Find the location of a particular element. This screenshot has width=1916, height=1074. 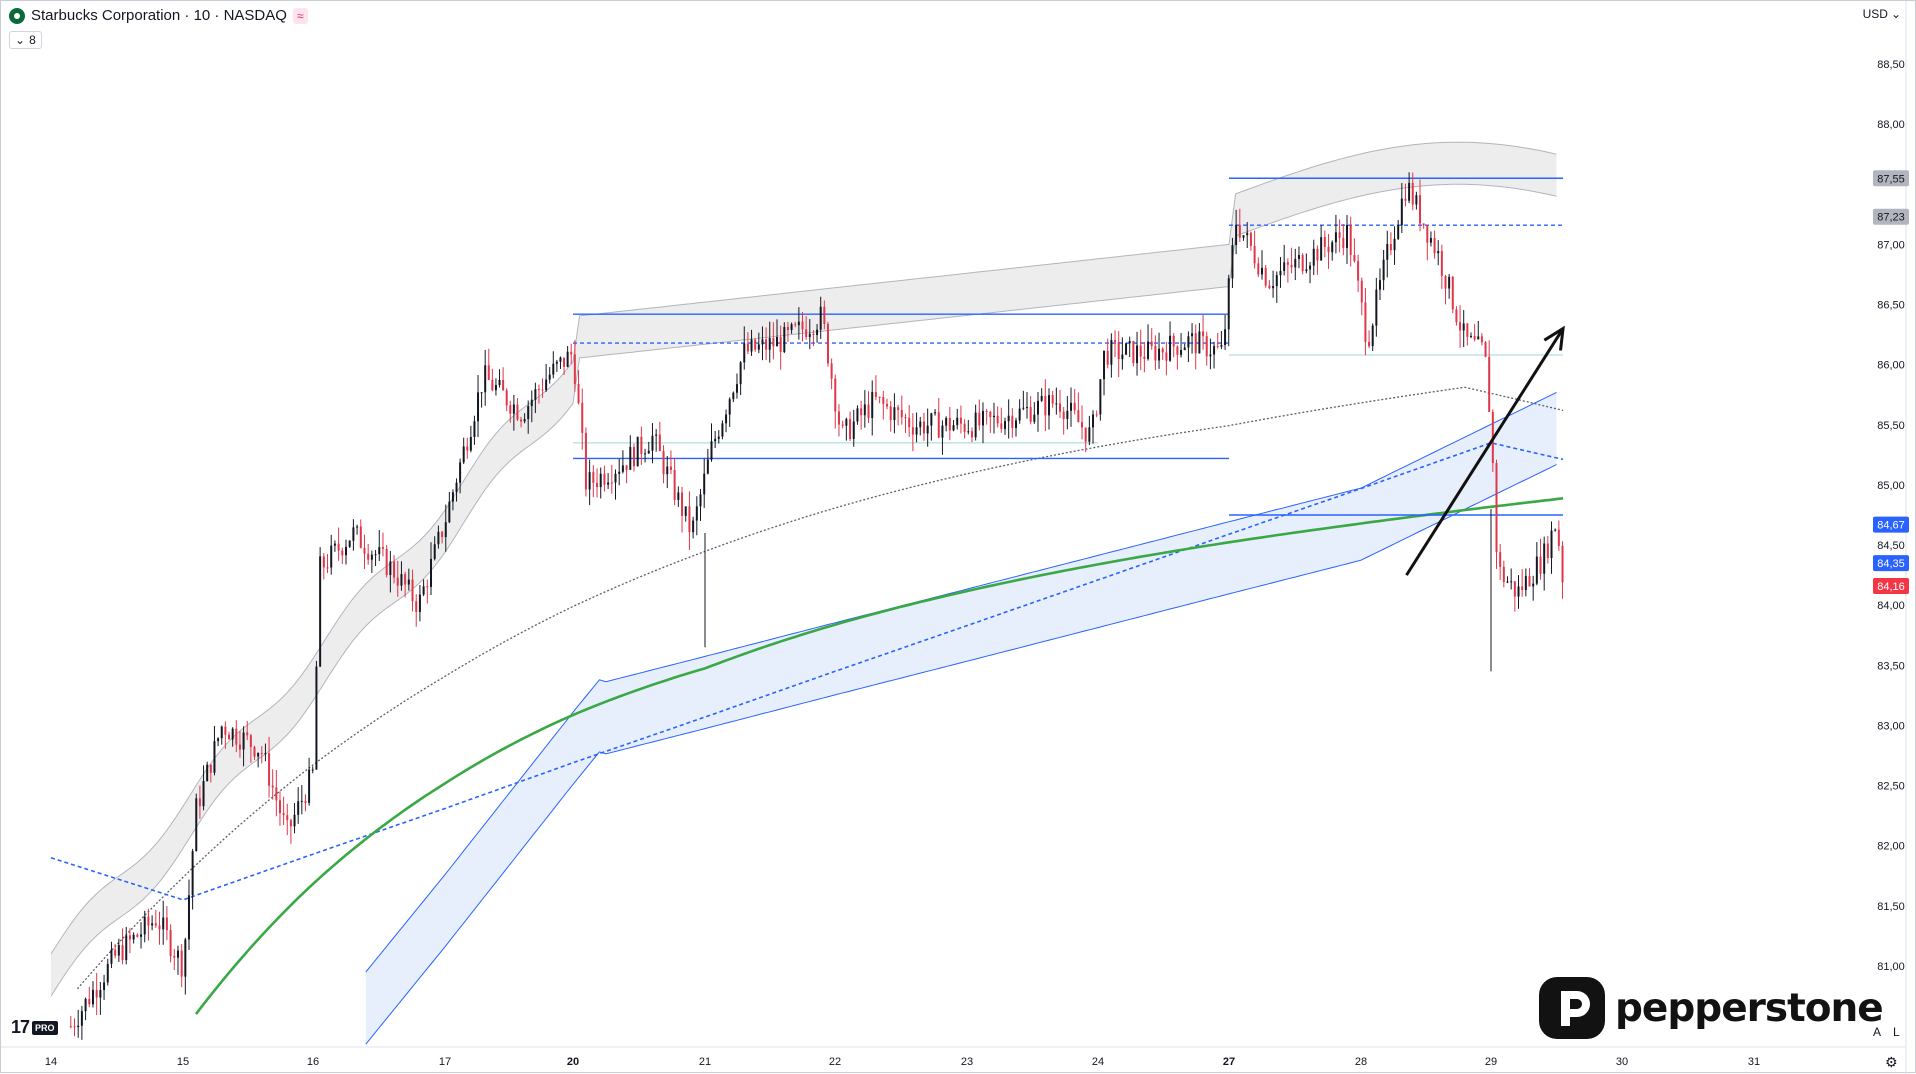

y-tick-label: 82,50 is located at coordinates (1891, 787).